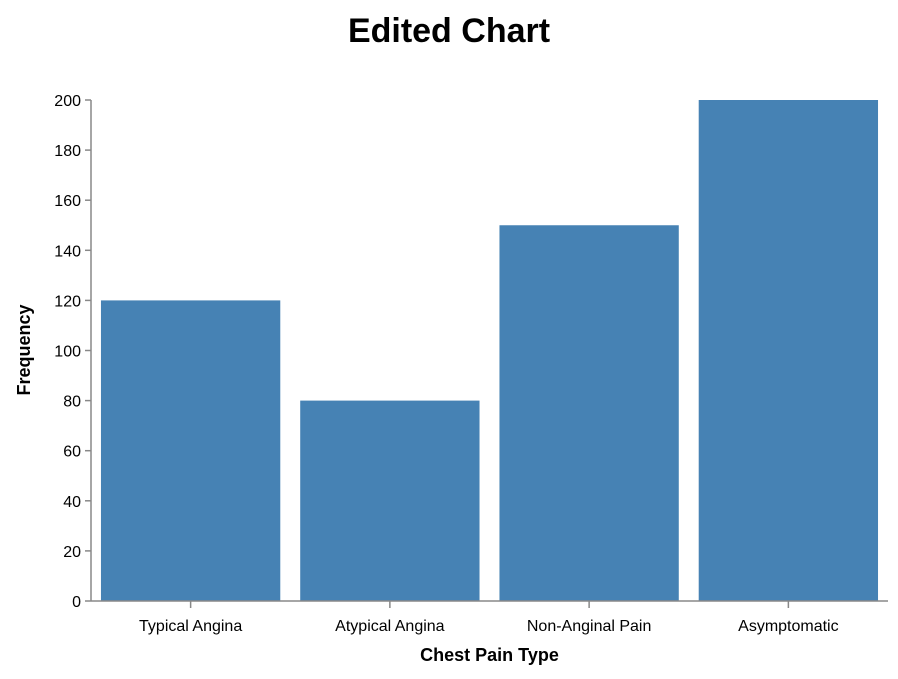 This screenshot has width=898, height=679. What do you see at coordinates (190, 626) in the screenshot?
I see `x-tick-label-typical-angina: Typical Angina` at bounding box center [190, 626].